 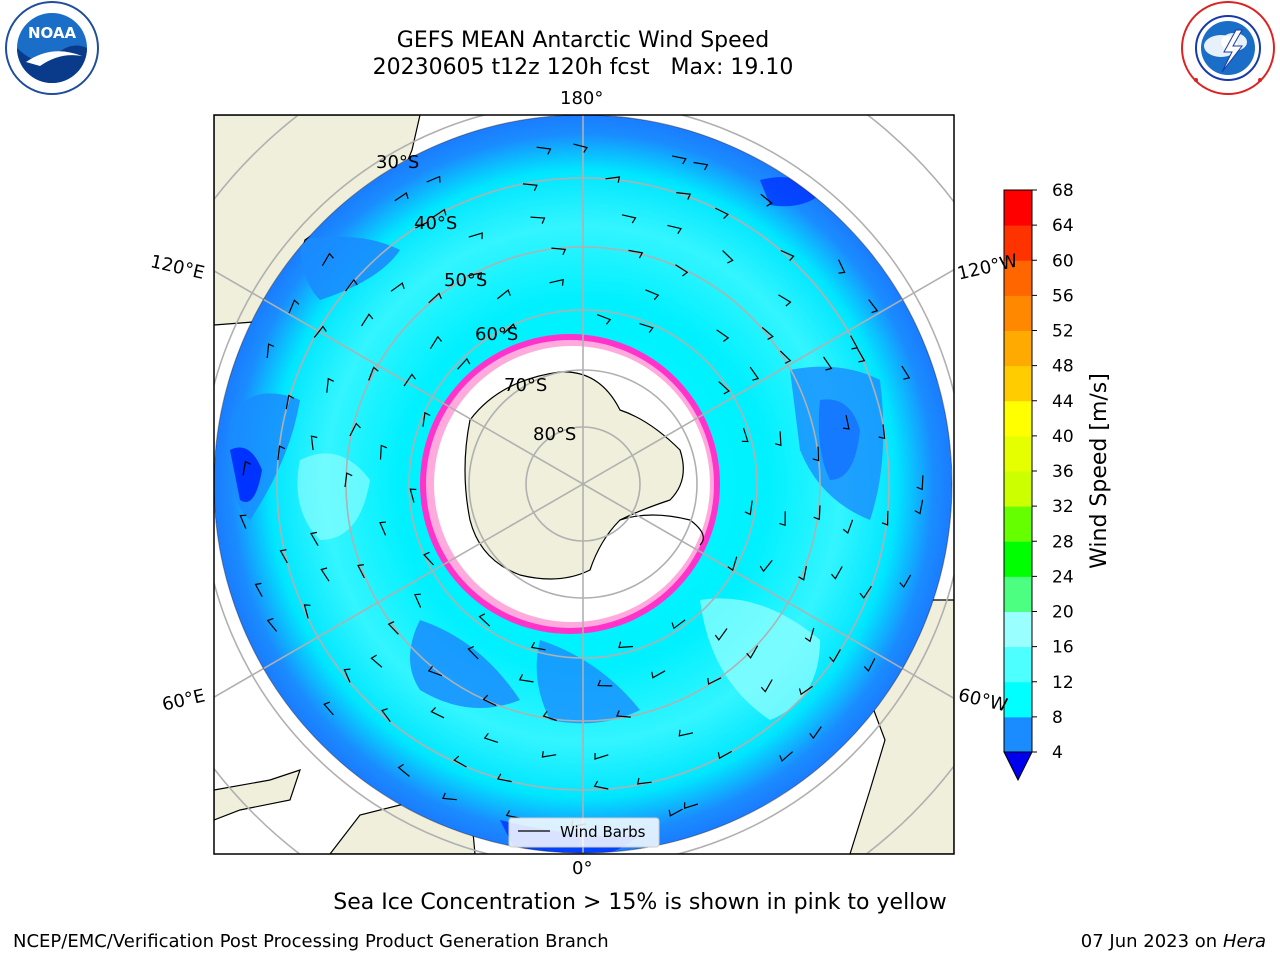 I want to click on lat-label-80s: 80°S, so click(x=555, y=434).